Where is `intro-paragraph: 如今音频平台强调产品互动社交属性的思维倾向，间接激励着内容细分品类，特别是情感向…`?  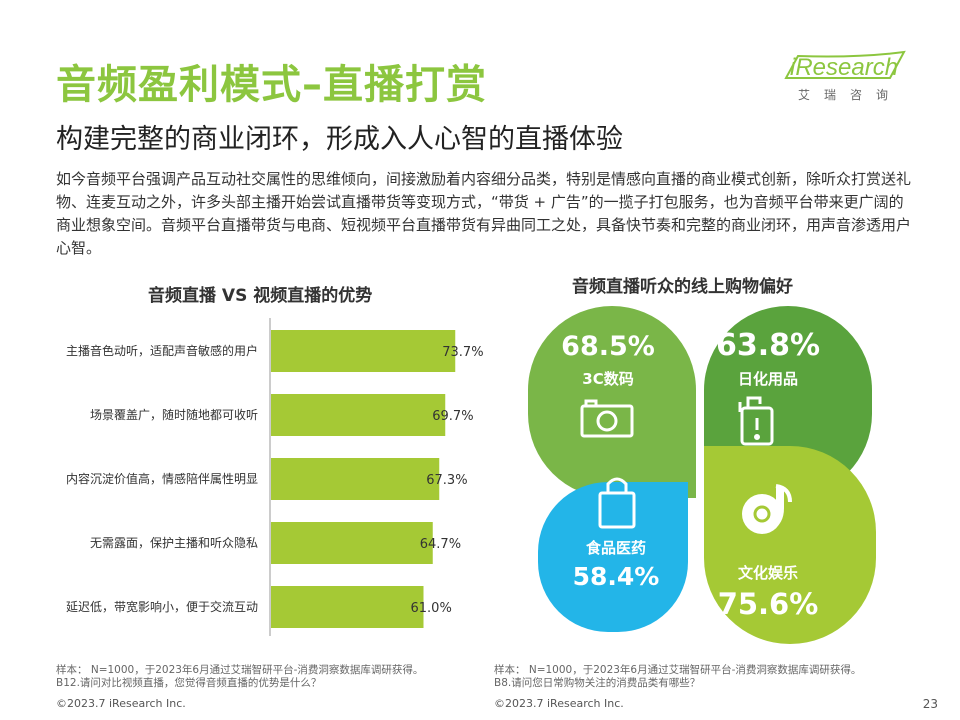 intro-paragraph: 如今音频平台强调产品互动社交属性的思维倾向，间接激励着内容细分品类，特别是情感向… is located at coordinates (484, 213).